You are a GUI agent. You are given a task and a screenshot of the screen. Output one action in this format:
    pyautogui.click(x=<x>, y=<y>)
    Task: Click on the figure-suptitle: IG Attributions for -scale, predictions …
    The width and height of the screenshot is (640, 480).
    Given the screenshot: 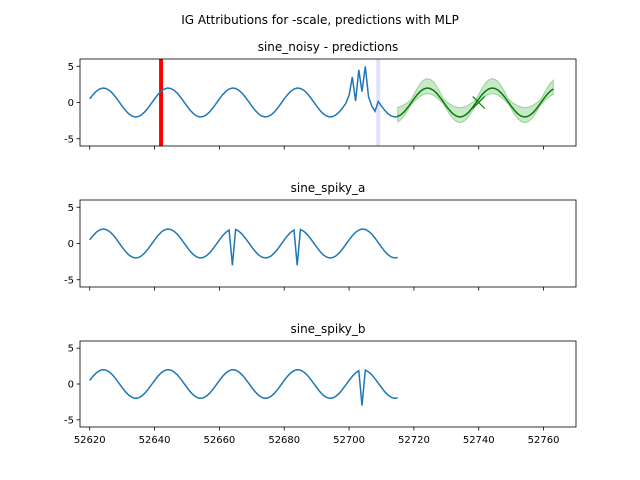 What is the action you would take?
    pyautogui.click(x=320, y=20)
    